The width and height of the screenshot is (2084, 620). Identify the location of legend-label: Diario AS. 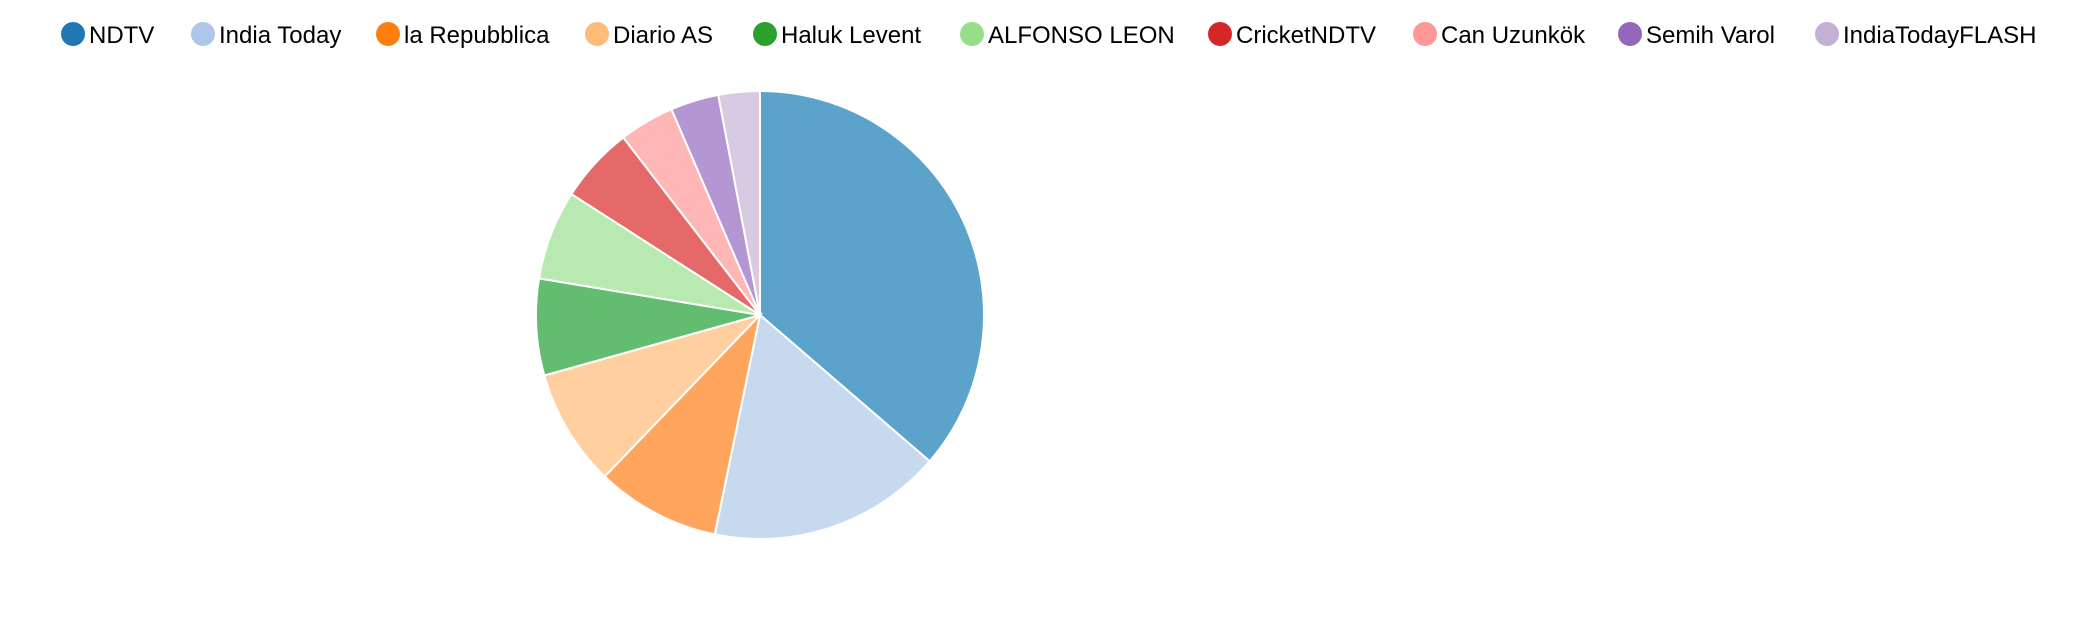
(663, 35).